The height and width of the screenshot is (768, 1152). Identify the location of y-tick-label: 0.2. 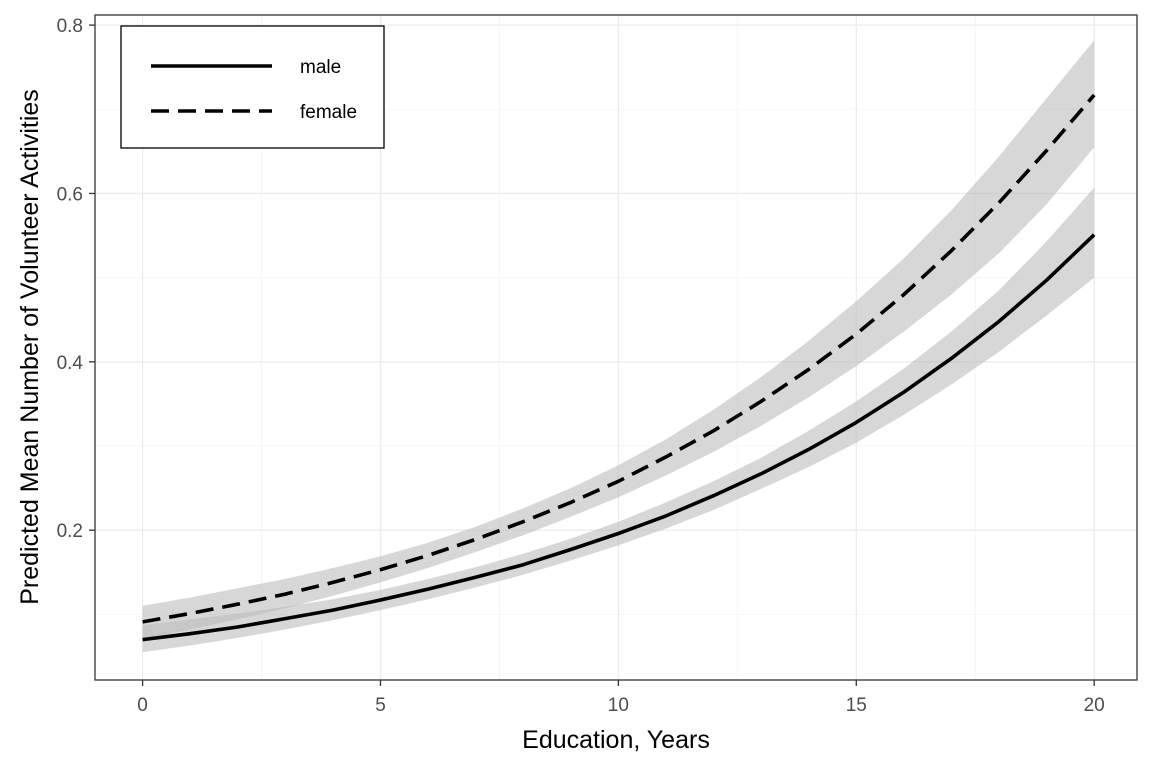
(70, 531).